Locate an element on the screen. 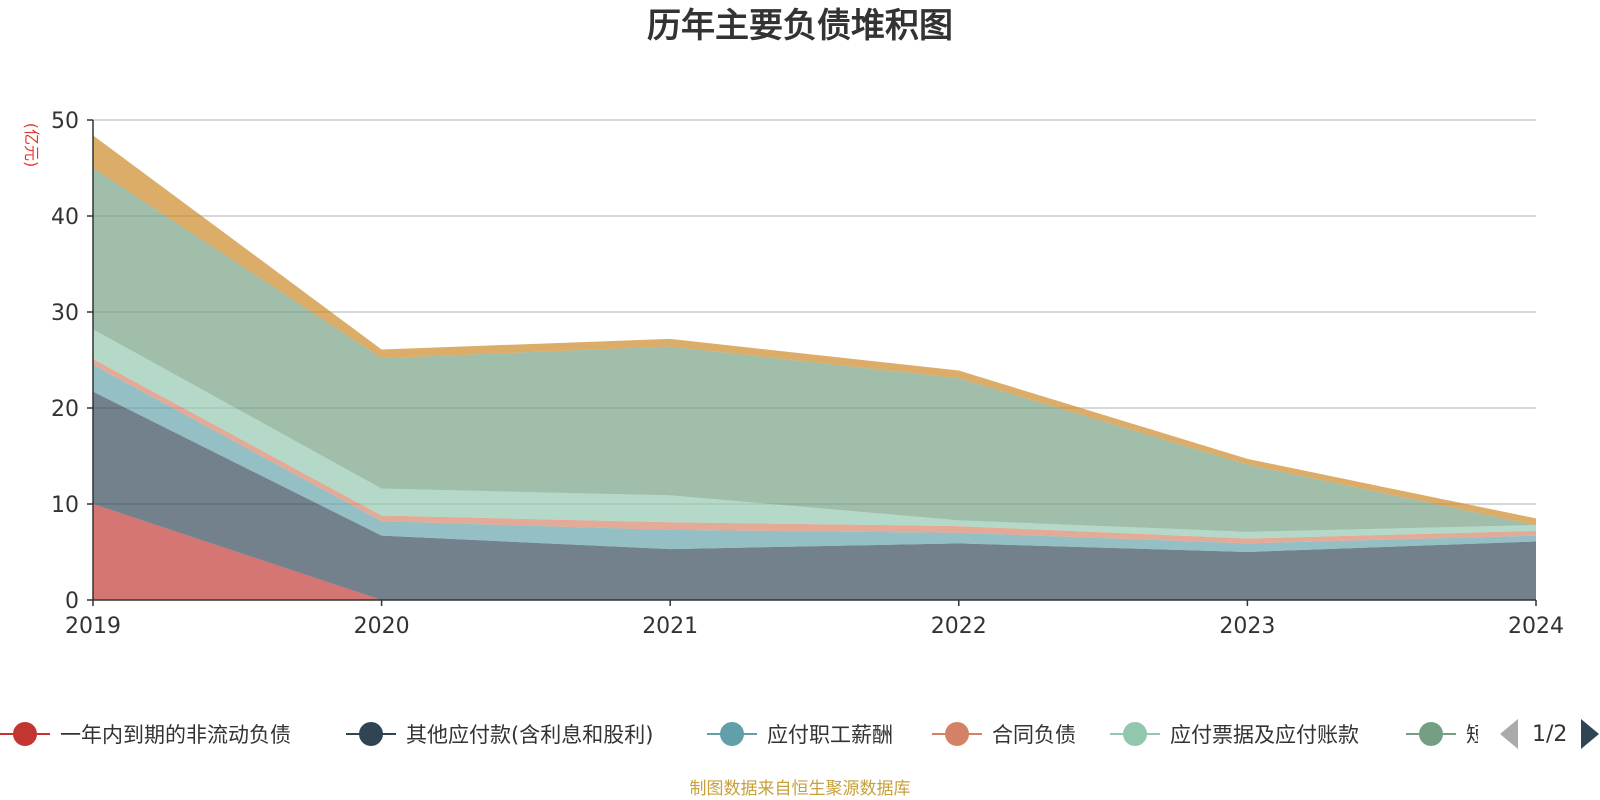  legend-page-indicator: 1/2 is located at coordinates (1550, 734).